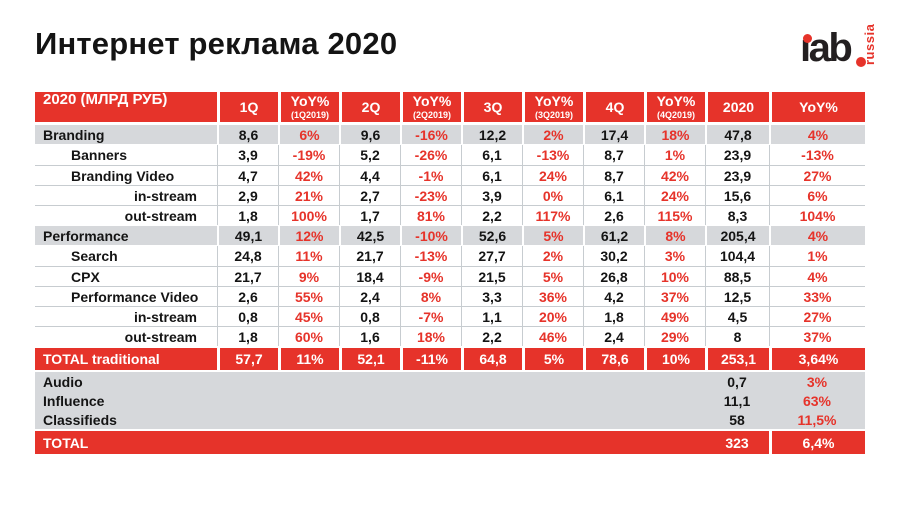 This screenshot has width=900, height=506. What do you see at coordinates (450, 134) in the screenshot?
I see `table-row-branding: Branding 8,6 6% 9,6 -16% 12,2 2% 17,4 18% 47,8 4%` at bounding box center [450, 134].